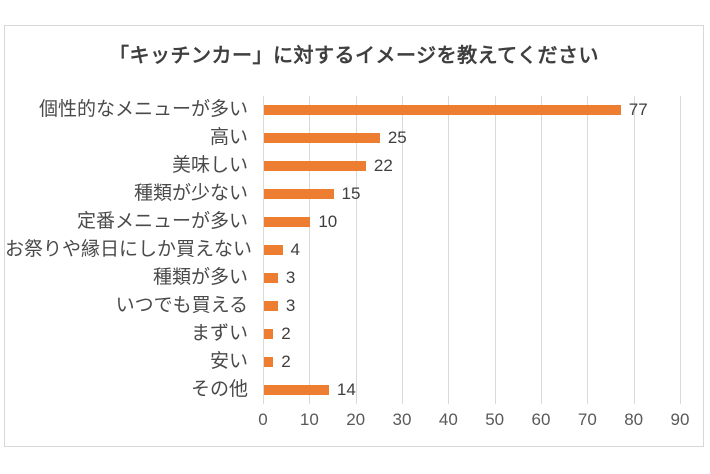  Describe the element at coordinates (402, 419) in the screenshot. I see `x-tick-label: 30` at that location.